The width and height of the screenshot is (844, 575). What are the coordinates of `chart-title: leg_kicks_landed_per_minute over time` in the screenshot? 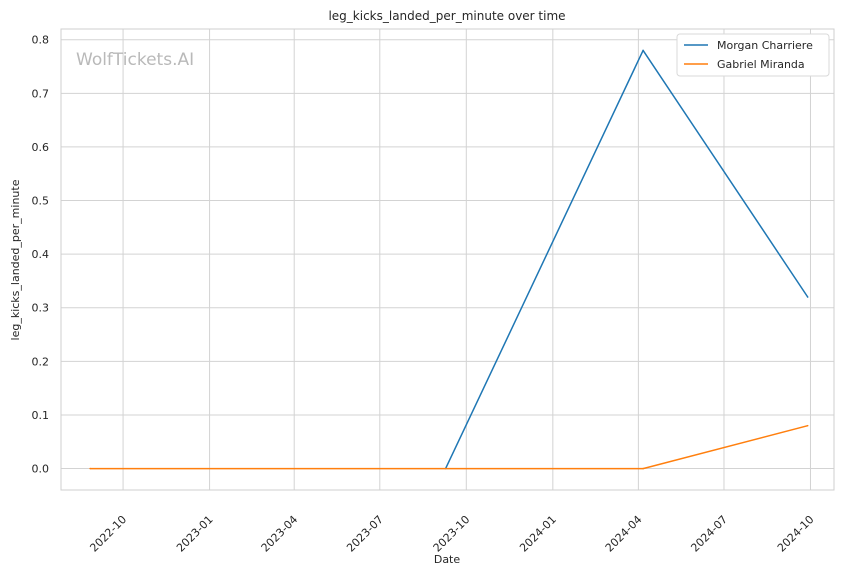 It's located at (446, 16).